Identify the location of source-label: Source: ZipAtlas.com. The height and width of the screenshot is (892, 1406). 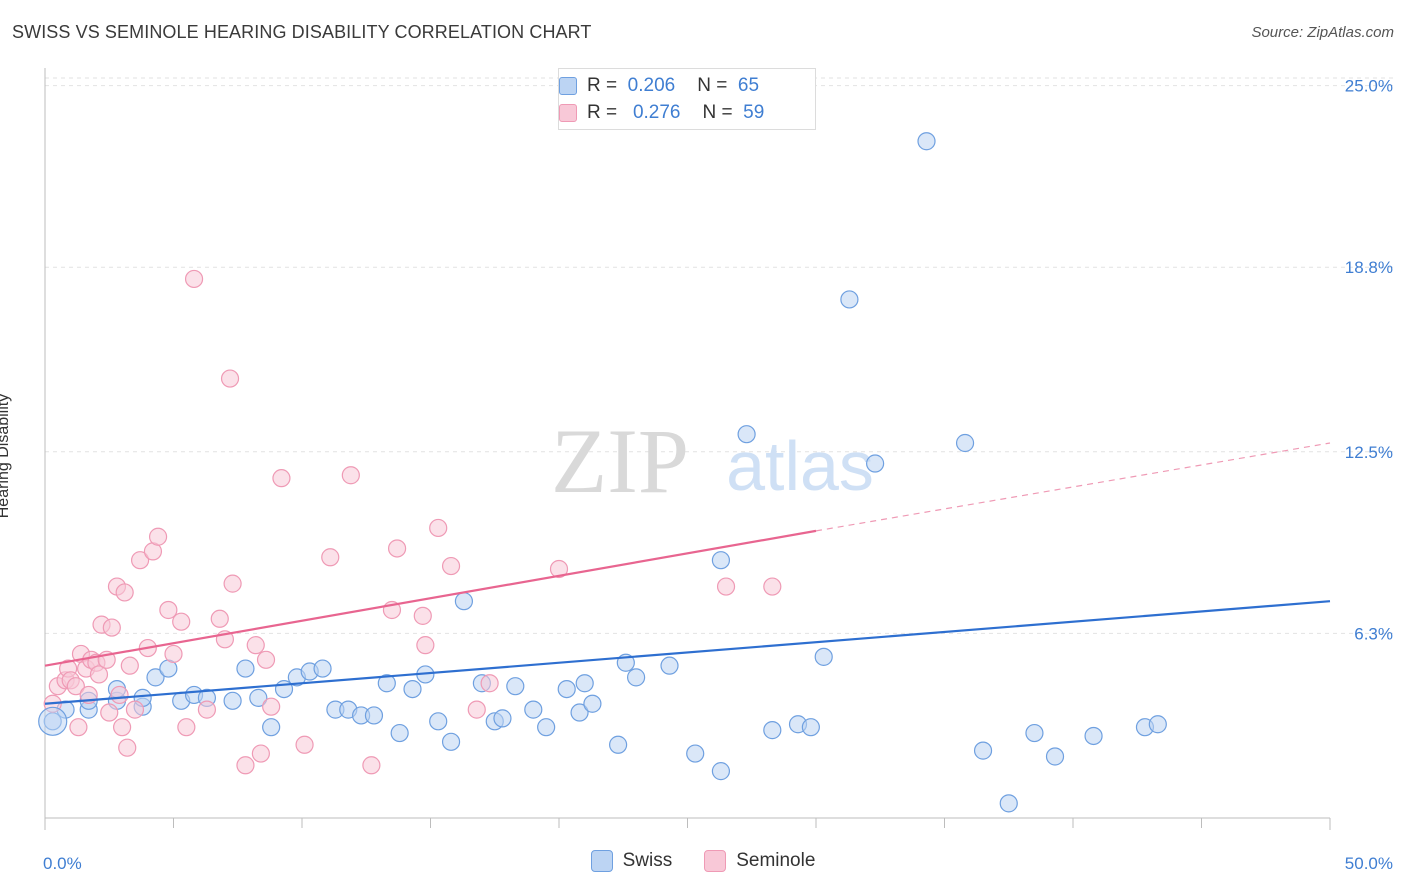
(1322, 32).